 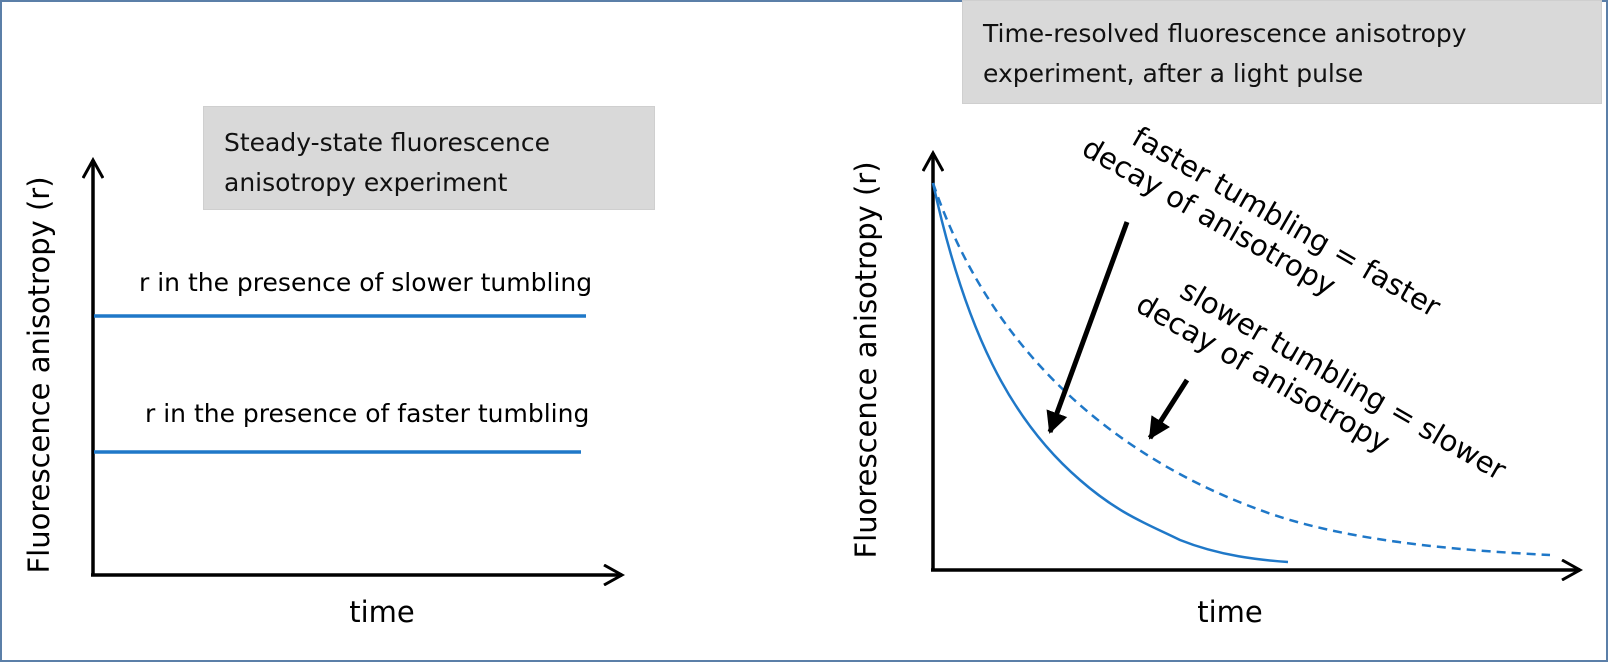 I want to click on time-resolved-title-line1: Time-resolved fluorescence anisotropy, so click(x=1225, y=33).